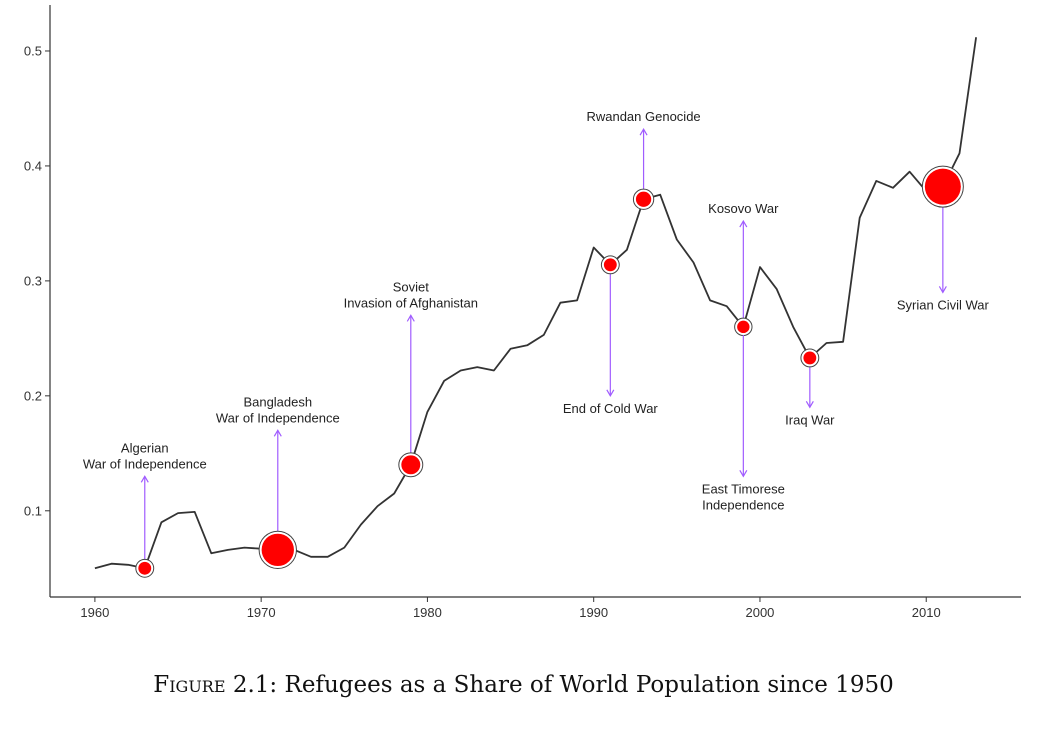 The width and height of the screenshot is (1047, 732). Describe the element at coordinates (943, 304) in the screenshot. I see `annotation-label: Syrian Civil War` at that location.